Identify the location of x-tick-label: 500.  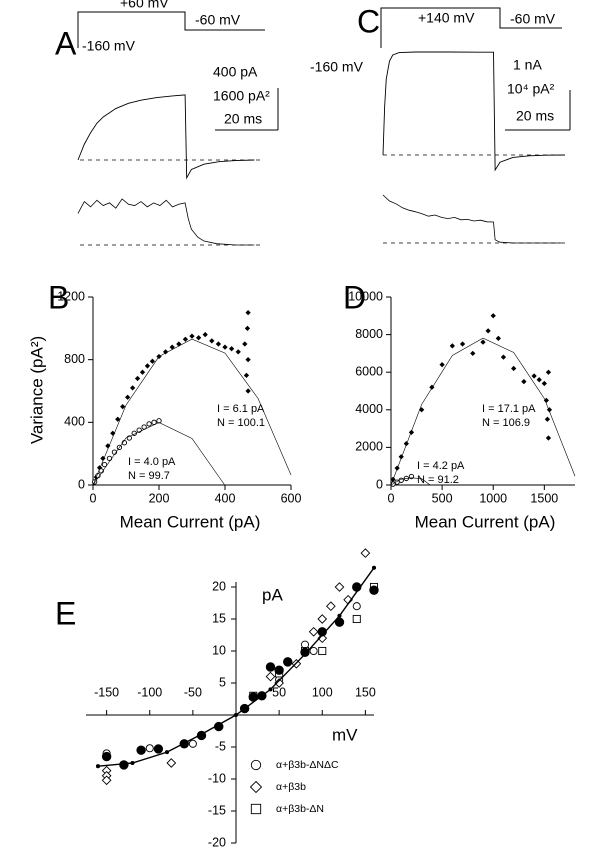
(442, 498).